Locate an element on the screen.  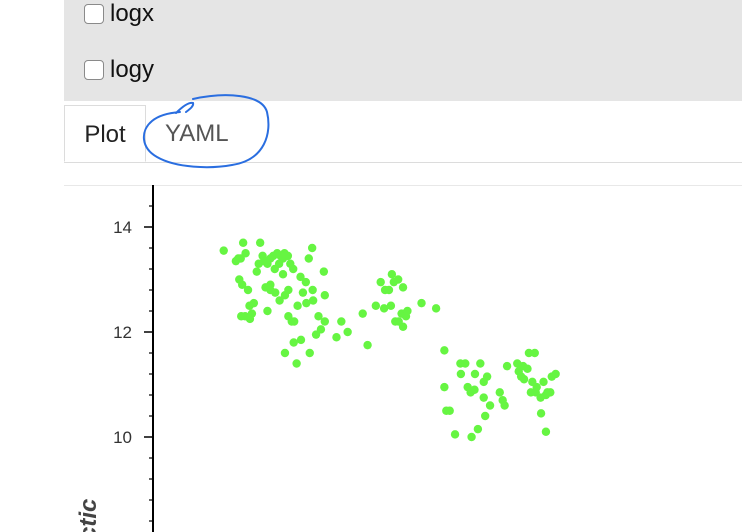
logx-label: logx is located at coordinates (132, 13).